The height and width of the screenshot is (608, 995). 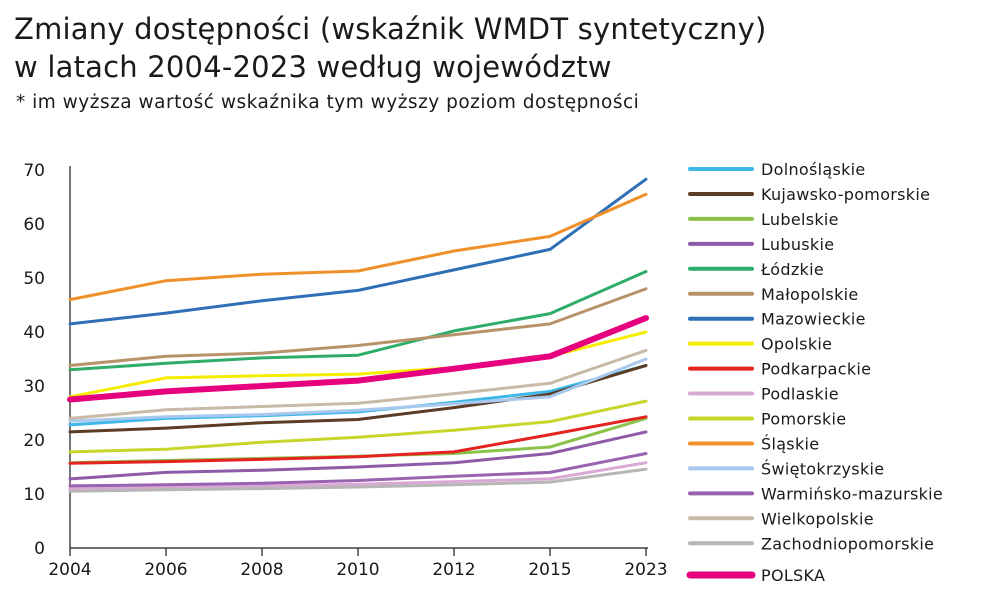 I want to click on legend-label: Podkarpackie, so click(x=816, y=369).